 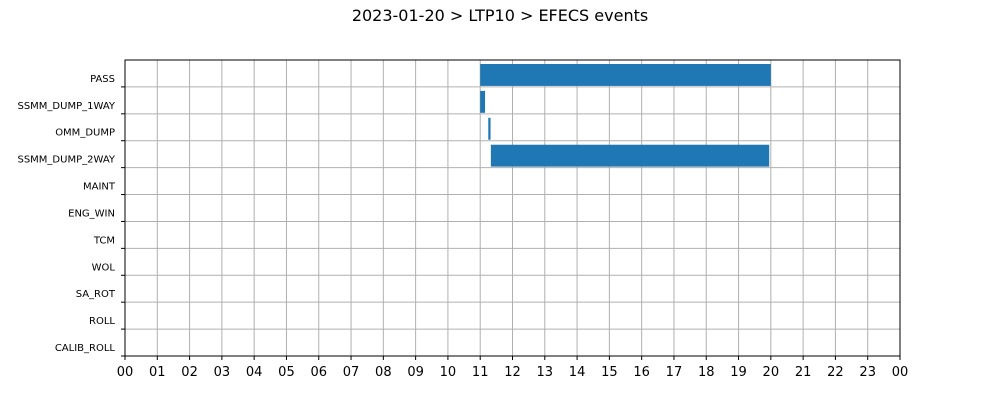 I want to click on x-tick-label: 14, so click(x=577, y=372).